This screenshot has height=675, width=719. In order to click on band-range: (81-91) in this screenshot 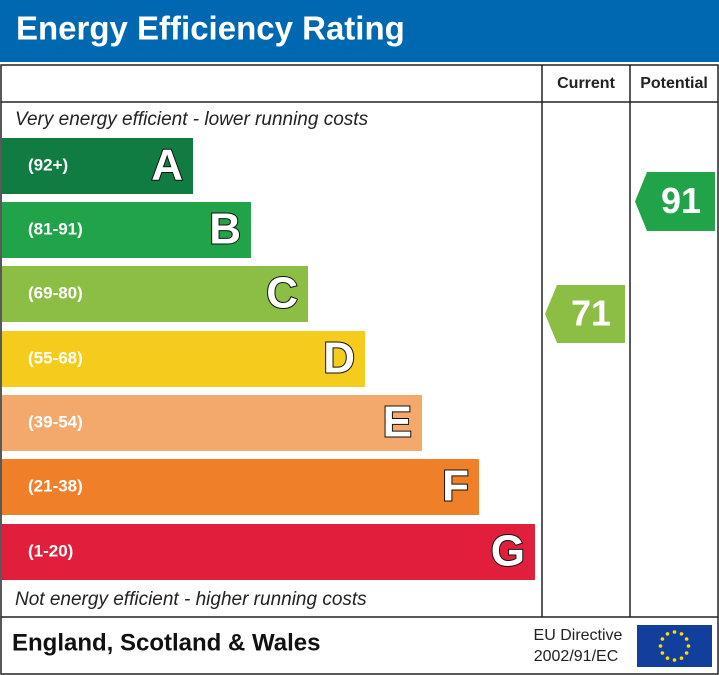, I will do `click(55, 228)`.